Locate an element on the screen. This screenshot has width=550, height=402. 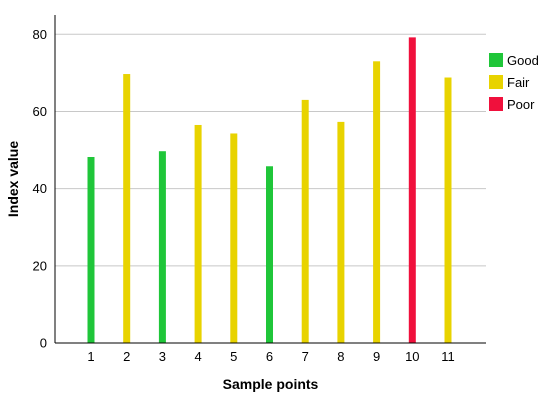
y-tick-label: 80 is located at coordinates (40, 34).